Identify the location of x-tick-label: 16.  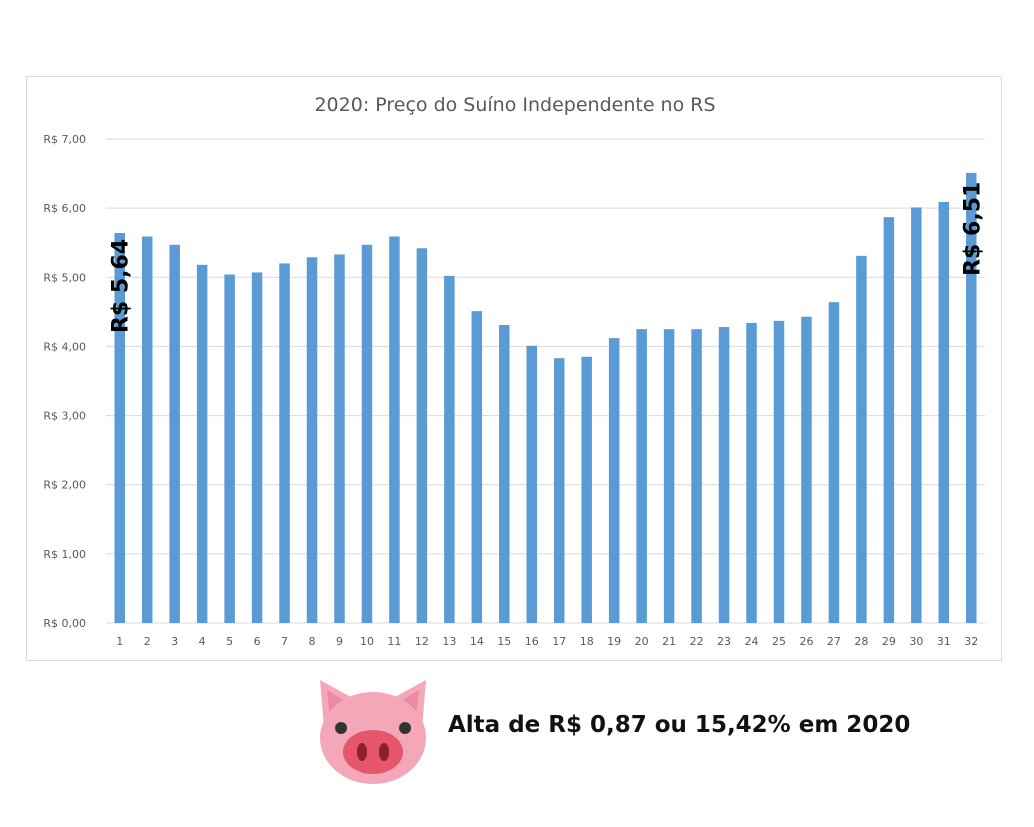
(532, 641).